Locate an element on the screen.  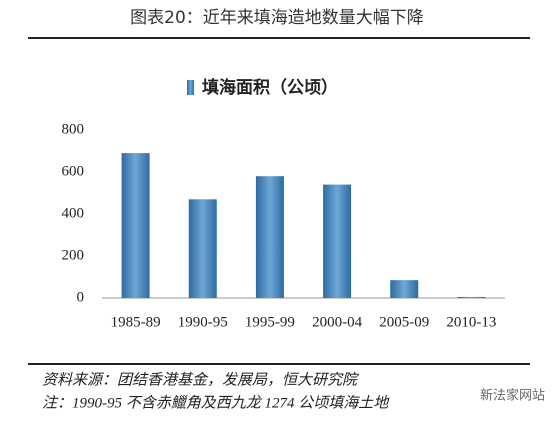
x-tick-label: 1990-95 is located at coordinates (203, 322).